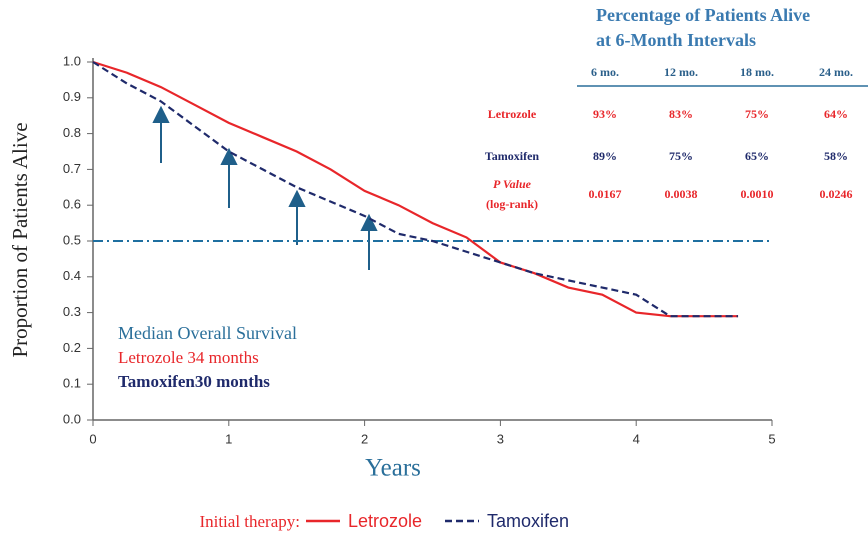  Describe the element at coordinates (681, 114) in the screenshot. I see `table-cell: 83%` at that location.